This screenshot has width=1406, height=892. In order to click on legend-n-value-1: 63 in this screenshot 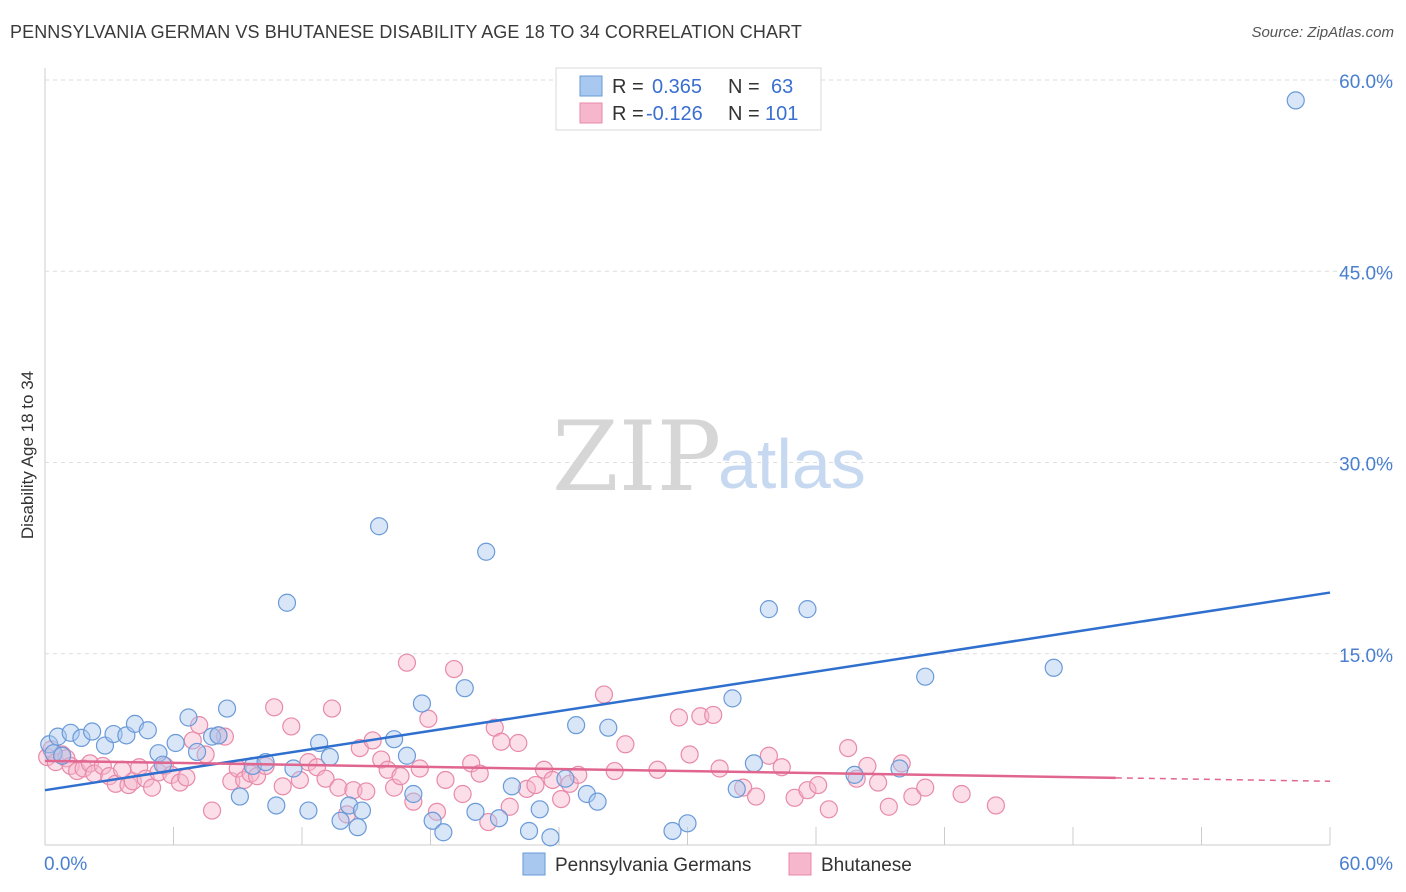, I will do `click(782, 87)`.